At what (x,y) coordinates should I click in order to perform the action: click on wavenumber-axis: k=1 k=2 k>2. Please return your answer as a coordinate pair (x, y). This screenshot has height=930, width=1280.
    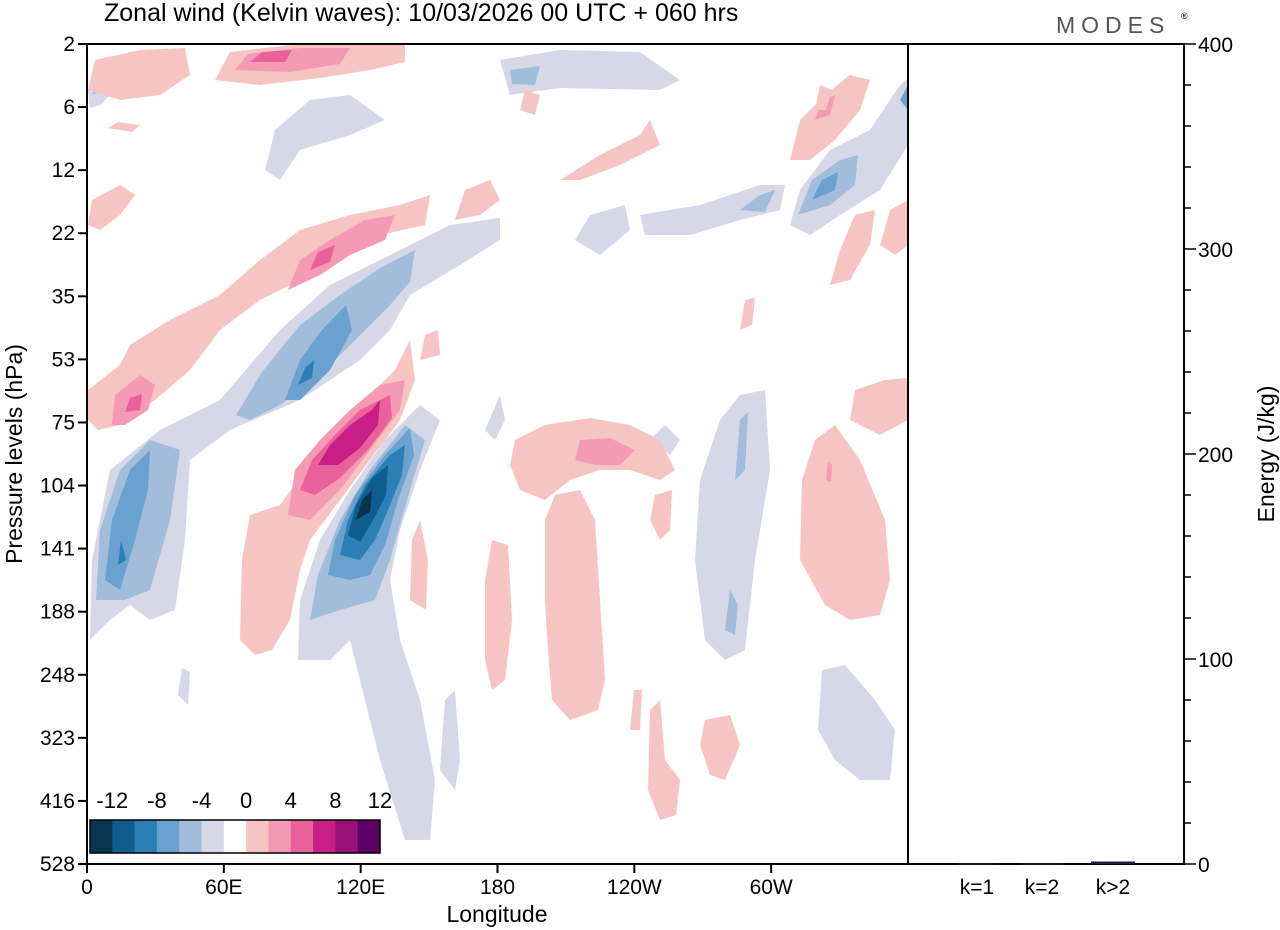
    Looking at the image, I should click on (1045, 887).